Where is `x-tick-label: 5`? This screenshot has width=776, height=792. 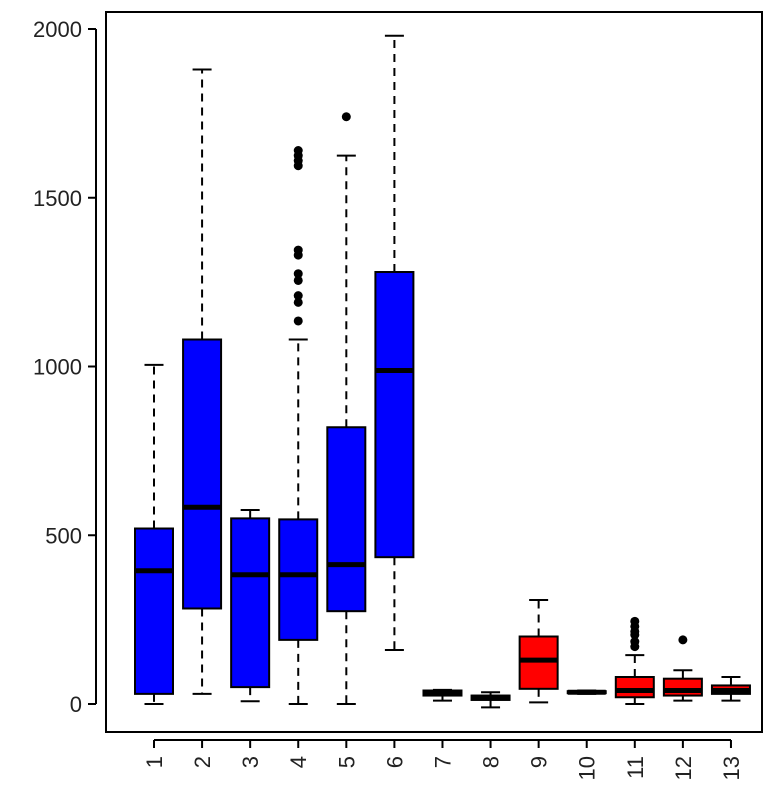
x-tick-label: 5 is located at coordinates (346, 762).